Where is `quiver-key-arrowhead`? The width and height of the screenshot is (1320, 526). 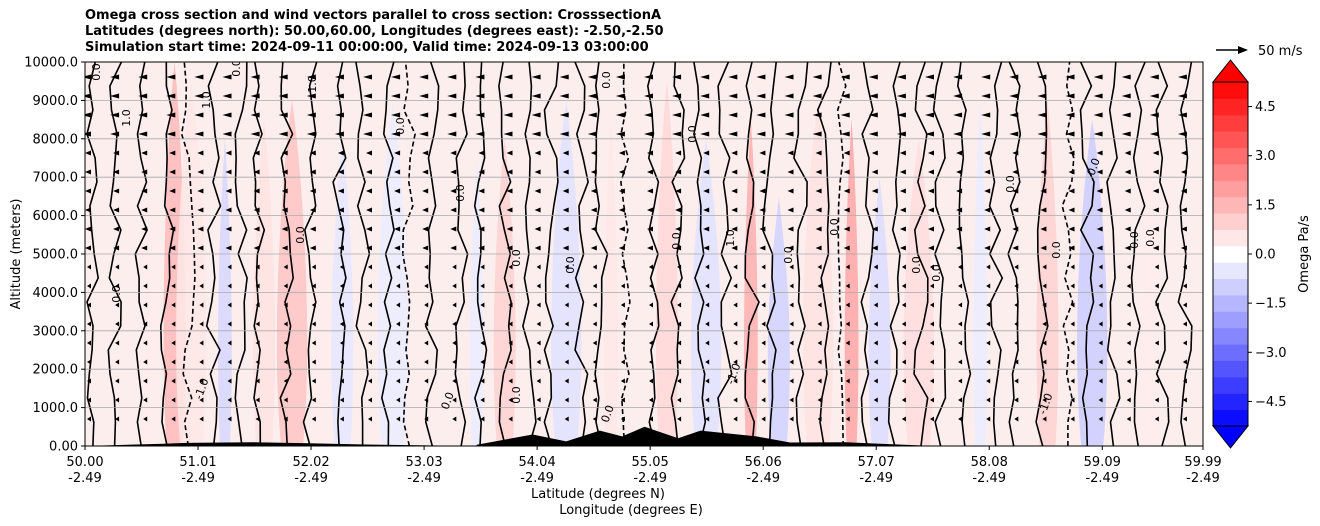
quiver-key-arrowhead is located at coordinates (1243, 50).